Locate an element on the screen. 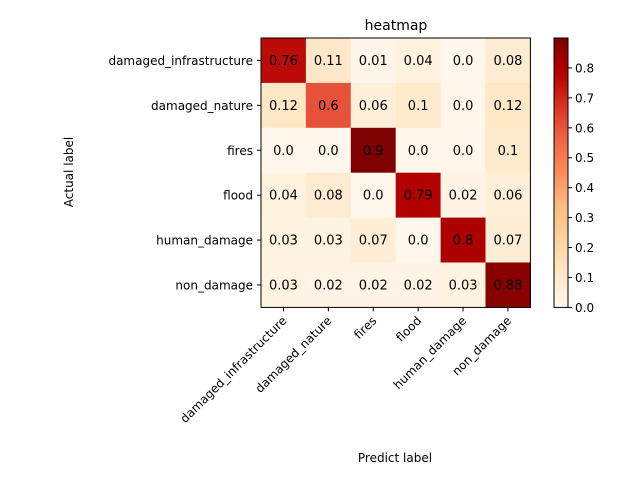 This screenshot has height=480, width=640. colorbar-tick-label: 0.3 is located at coordinates (584, 218).